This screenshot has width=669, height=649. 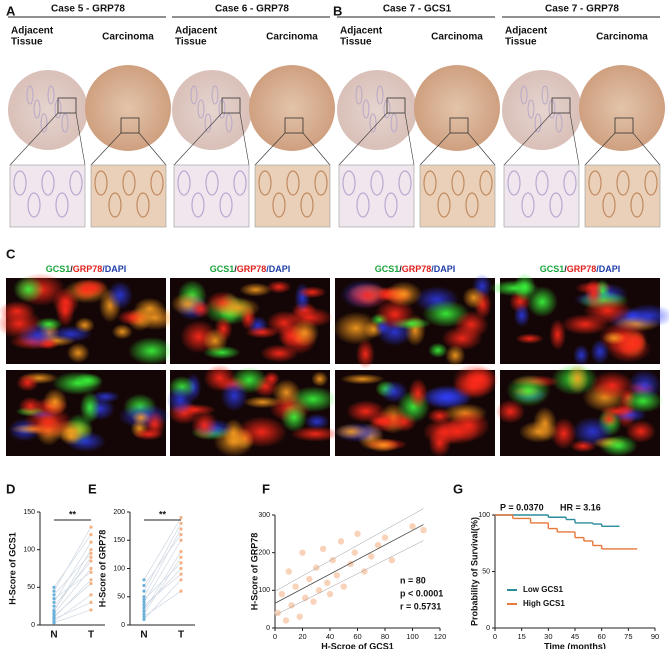 What do you see at coordinates (548, 636) in the screenshot?
I see `x-tick-label: 30` at bounding box center [548, 636].